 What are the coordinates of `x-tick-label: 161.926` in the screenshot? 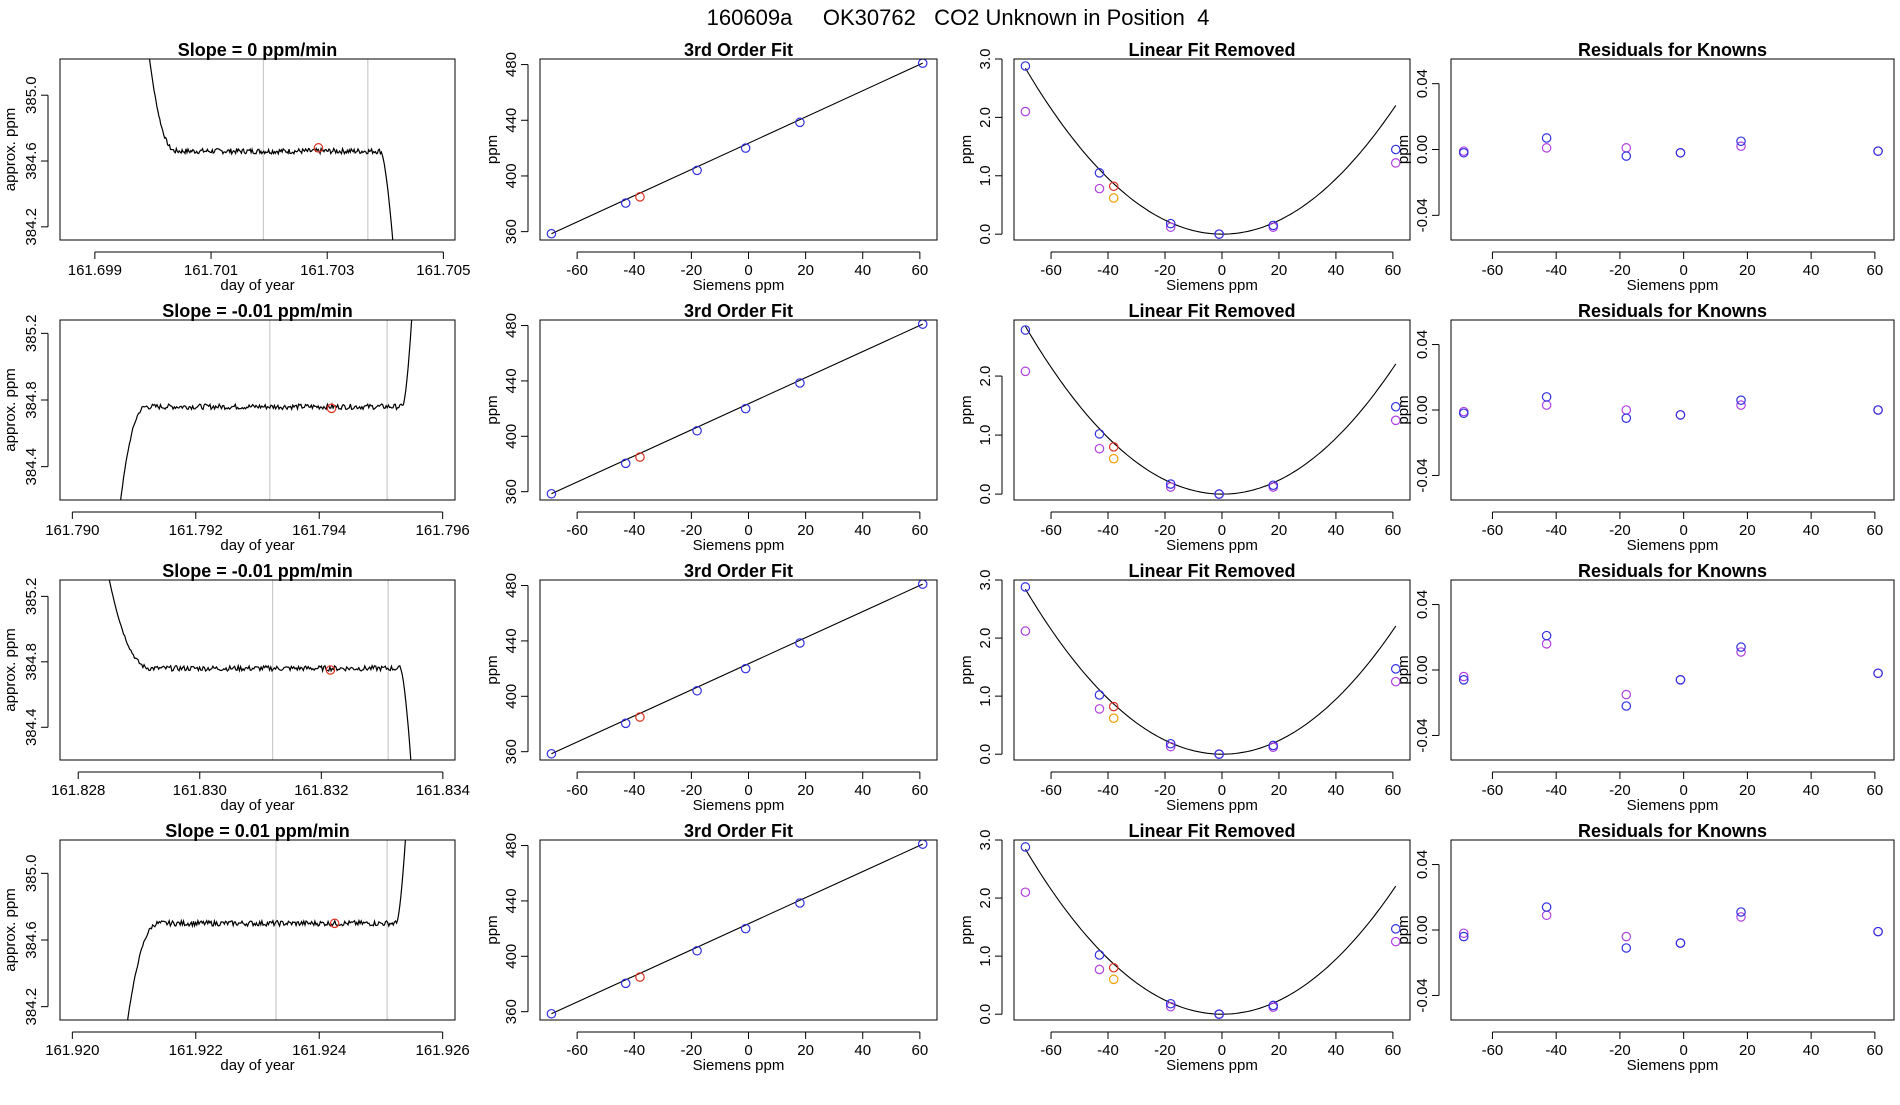 It's located at (443, 1050).